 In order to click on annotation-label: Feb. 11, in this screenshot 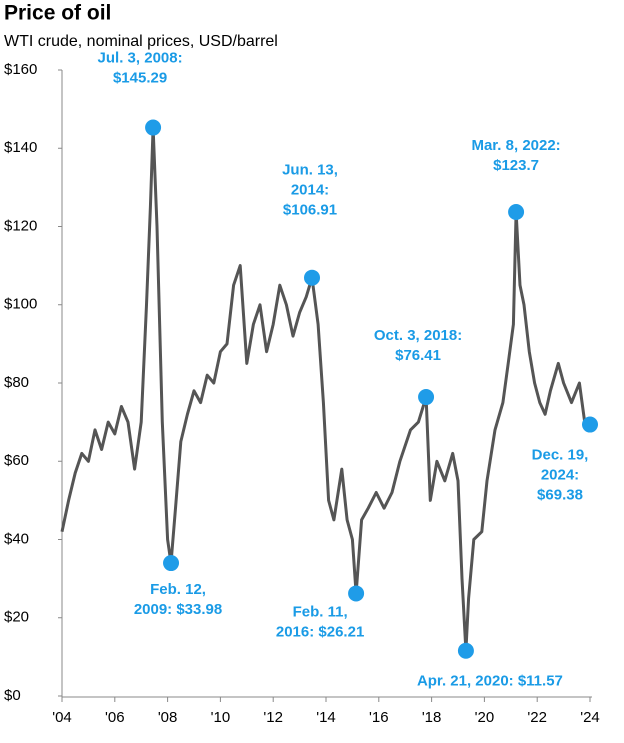, I will do `click(320, 611)`.